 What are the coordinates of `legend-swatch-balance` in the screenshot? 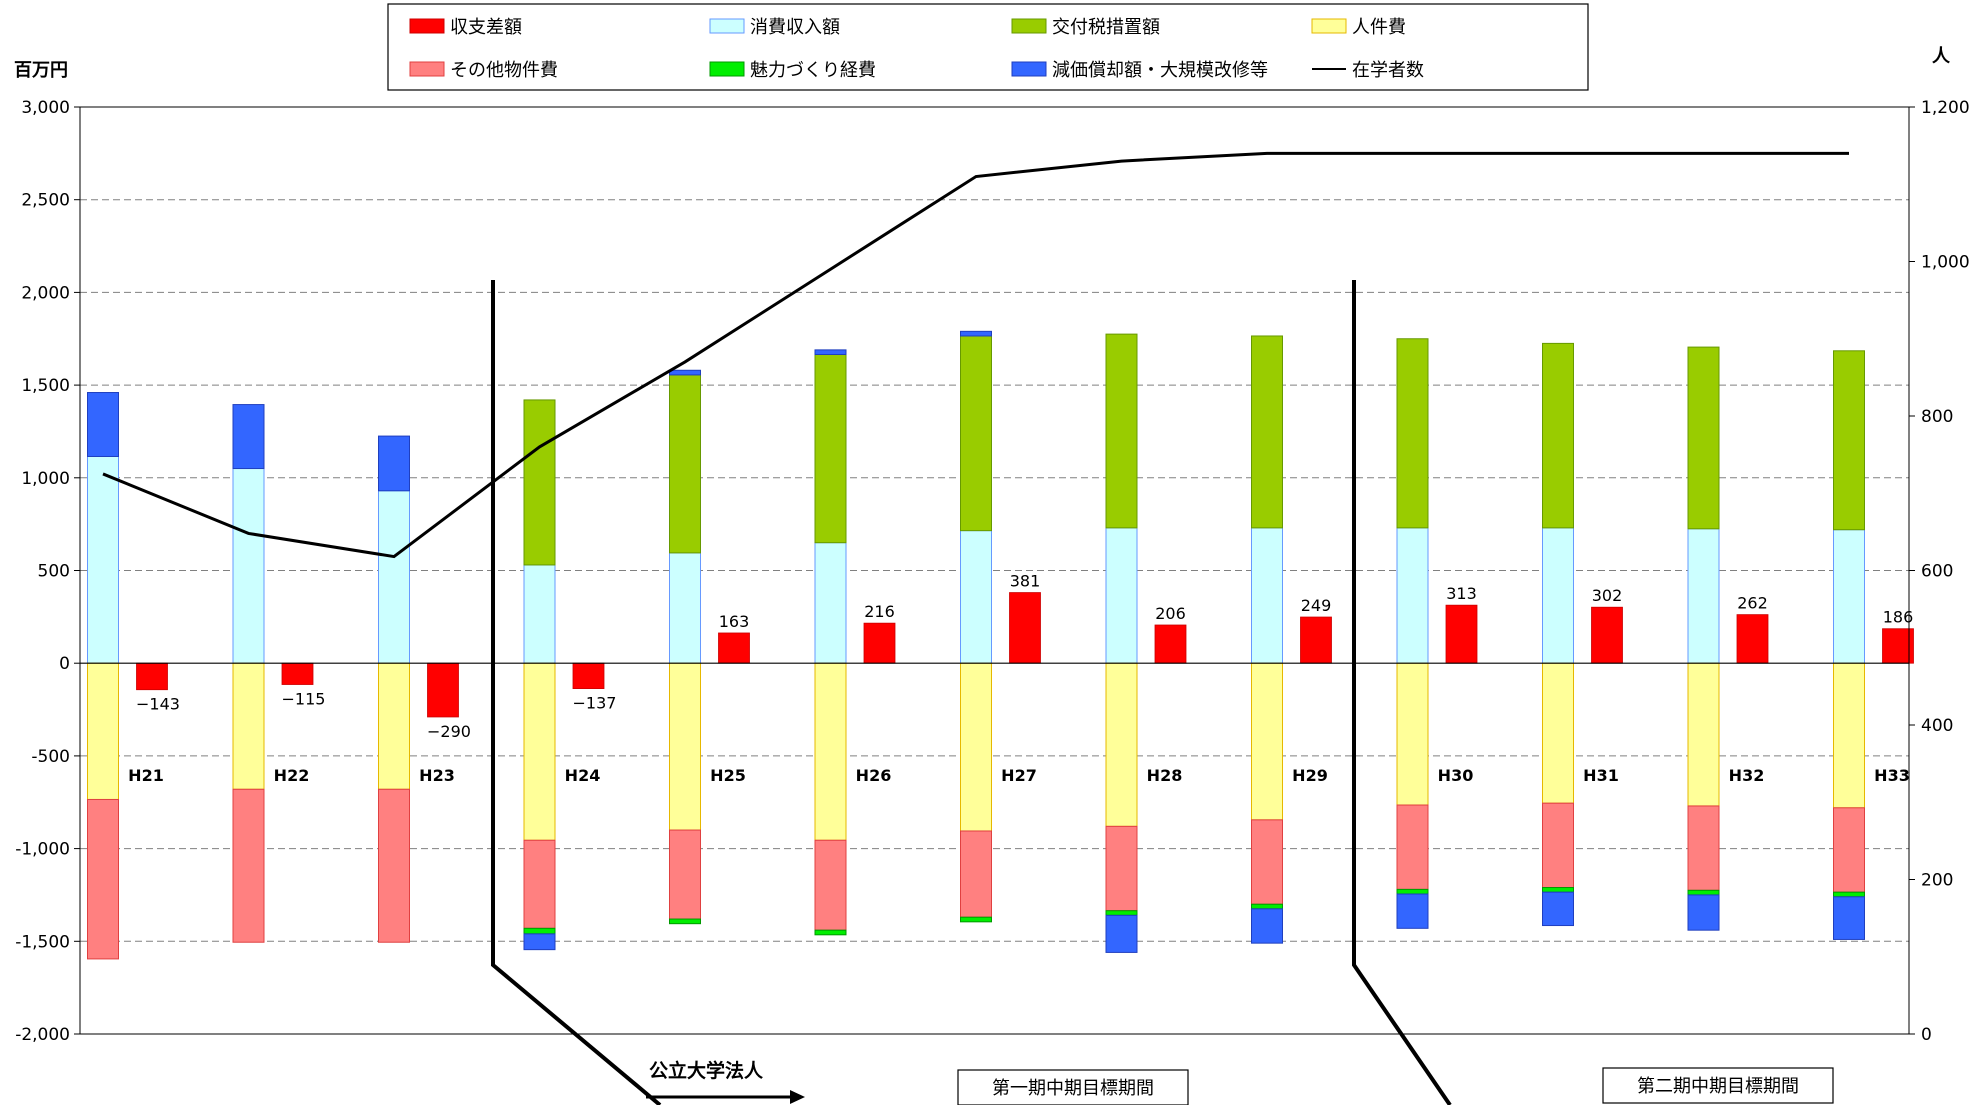 It's located at (427, 26).